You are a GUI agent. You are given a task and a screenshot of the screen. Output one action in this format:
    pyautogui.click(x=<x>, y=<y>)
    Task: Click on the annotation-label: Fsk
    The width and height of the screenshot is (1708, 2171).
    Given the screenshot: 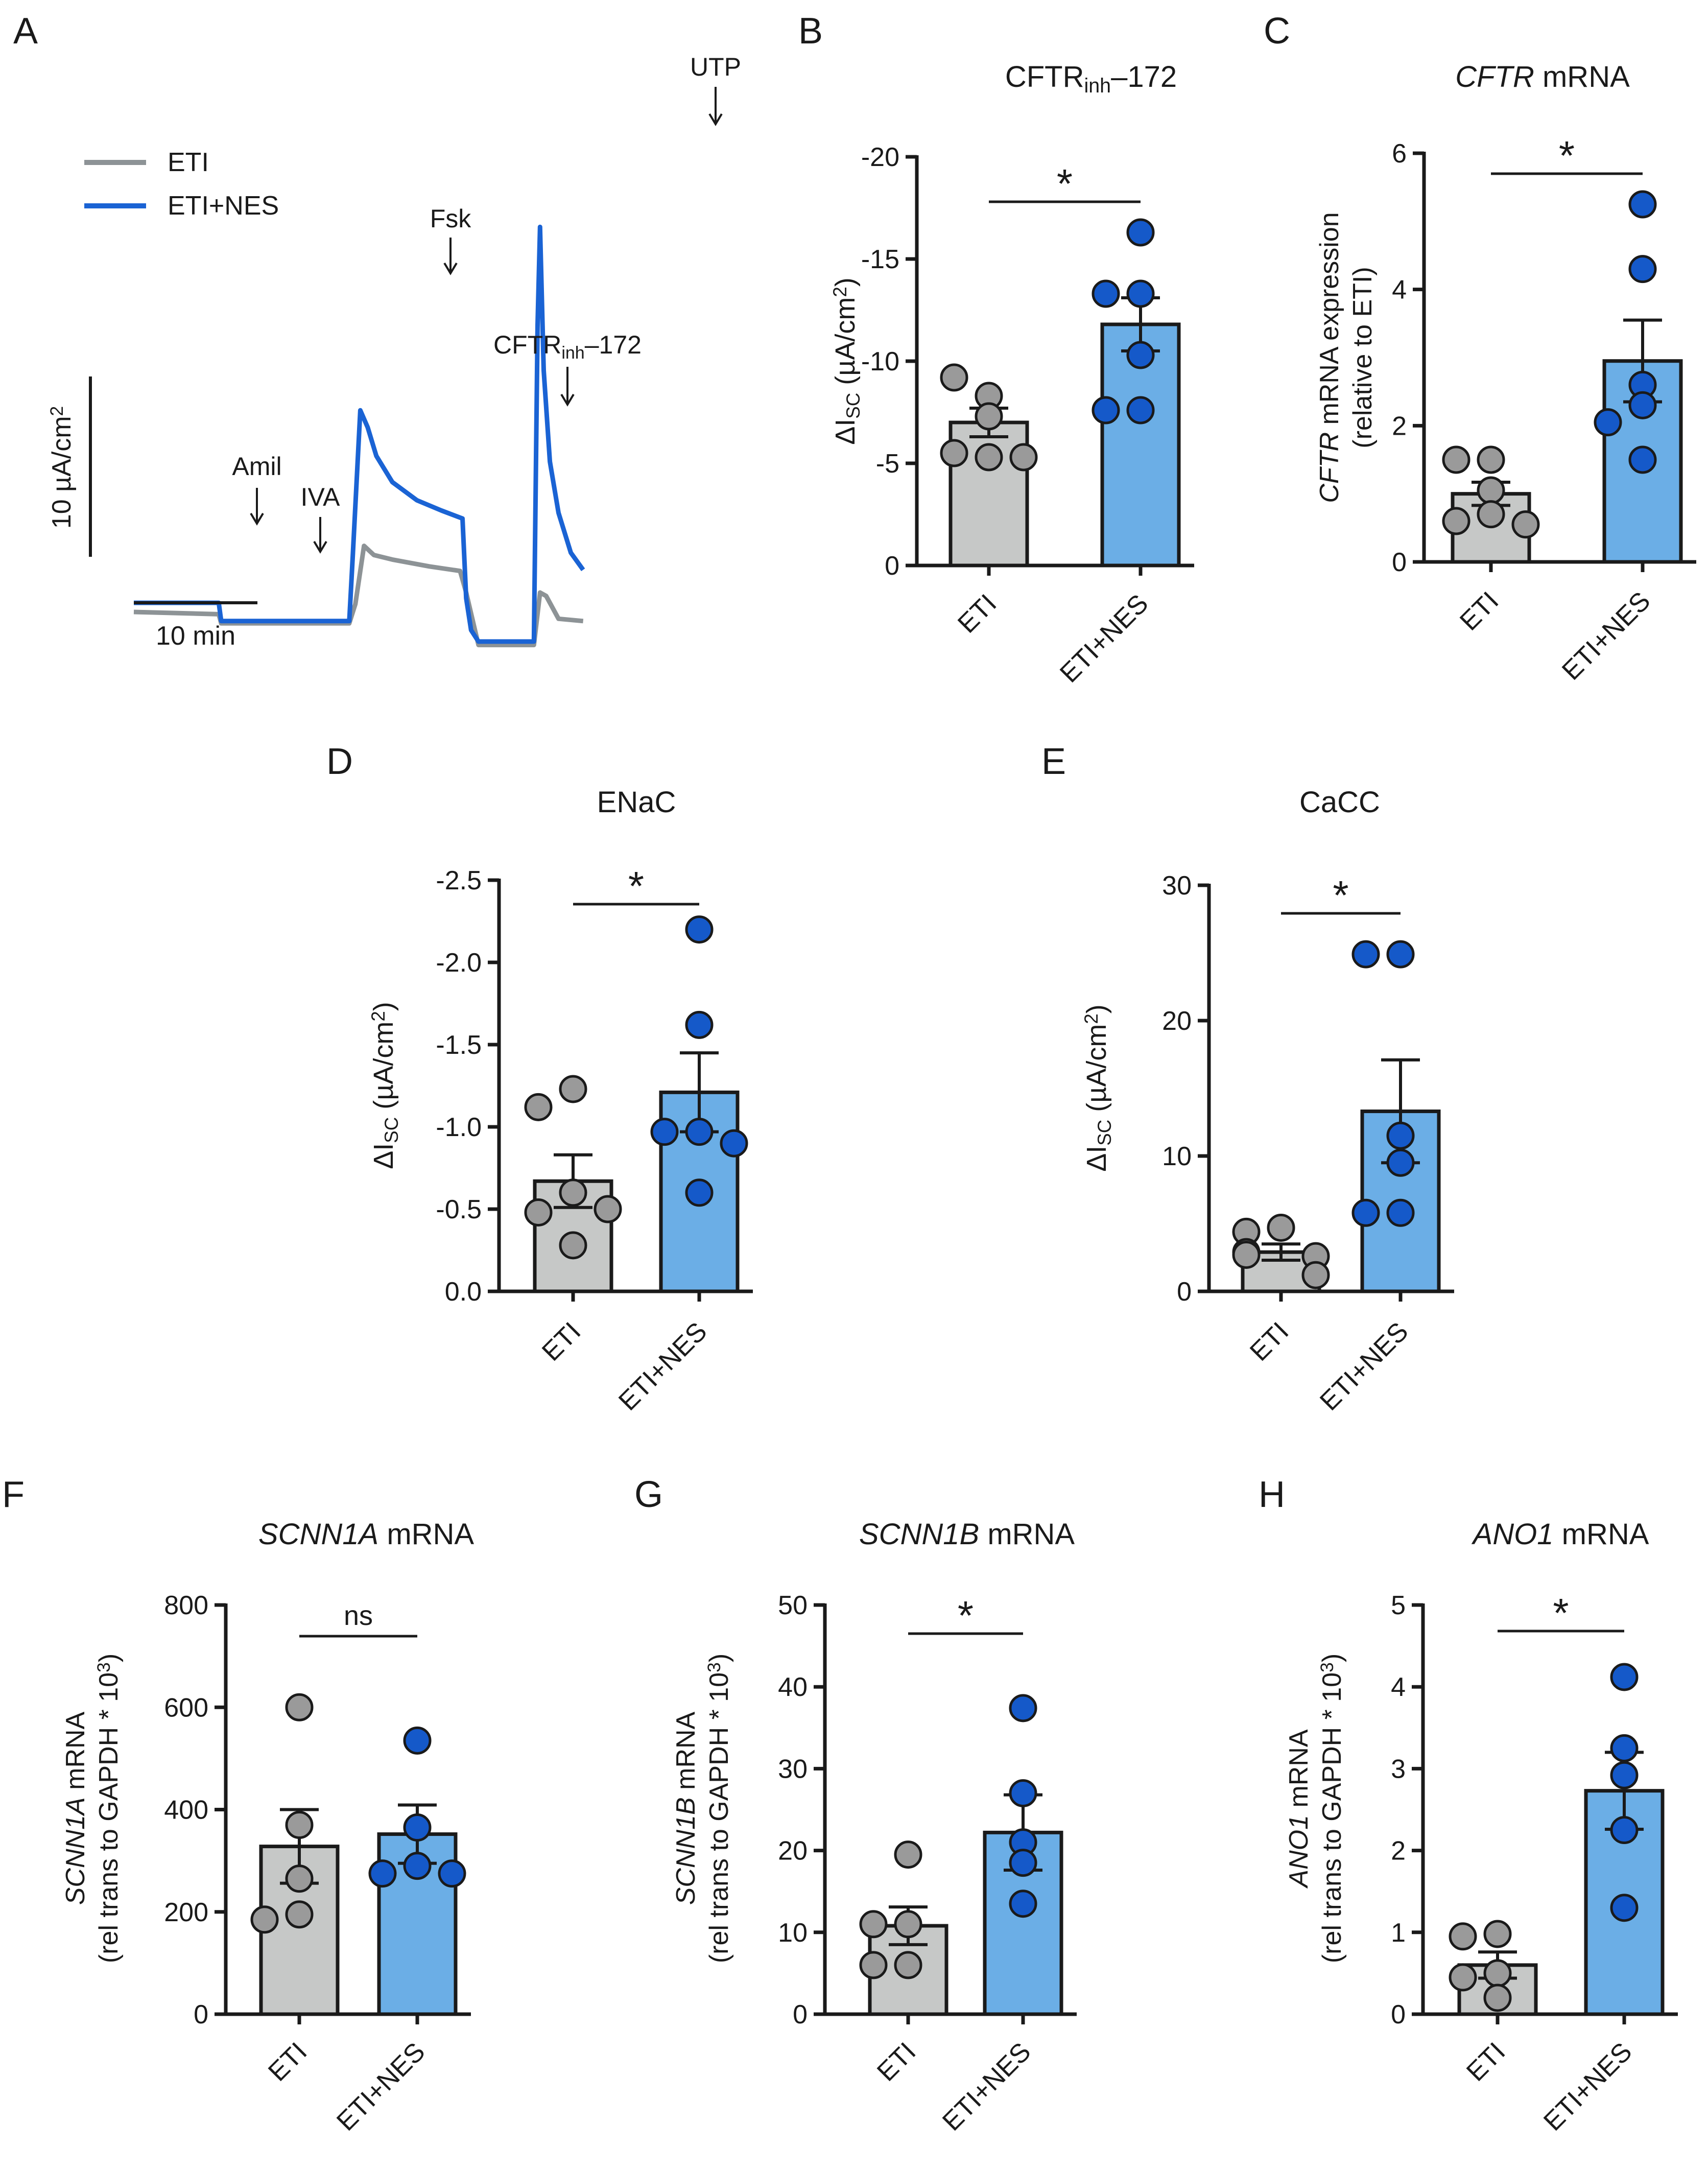 What is the action you would take?
    pyautogui.click(x=451, y=218)
    